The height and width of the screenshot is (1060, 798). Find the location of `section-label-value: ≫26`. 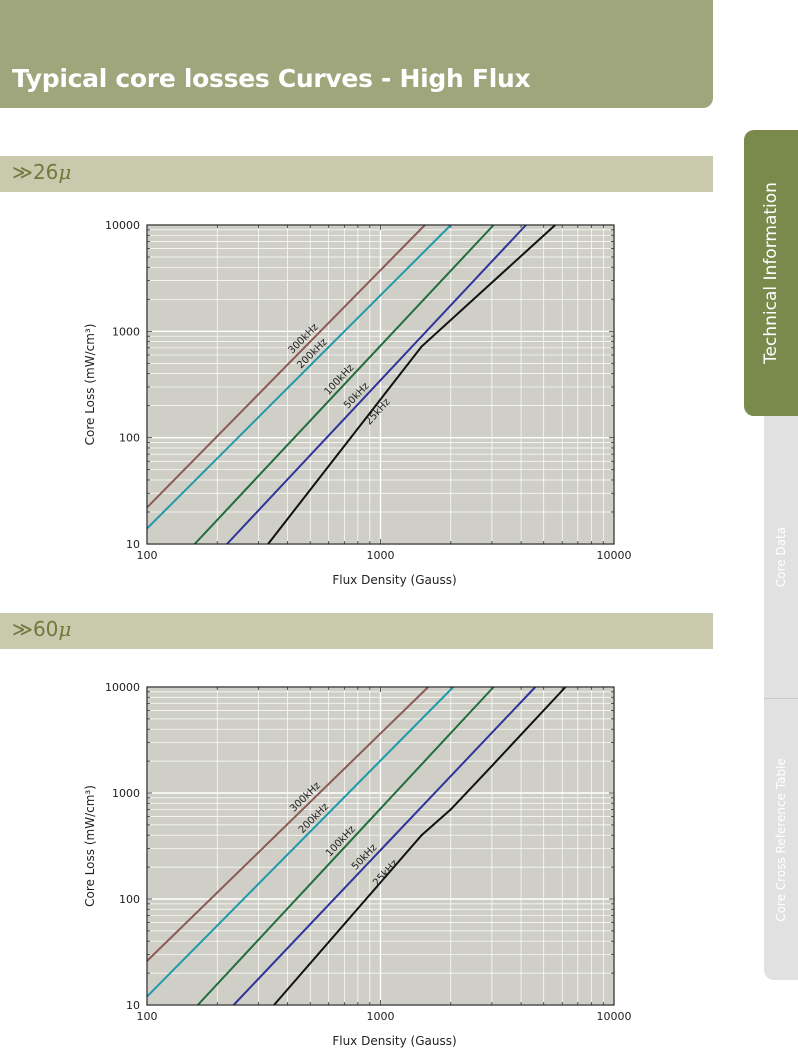

section-label-value: ≫26 is located at coordinates (35, 172).